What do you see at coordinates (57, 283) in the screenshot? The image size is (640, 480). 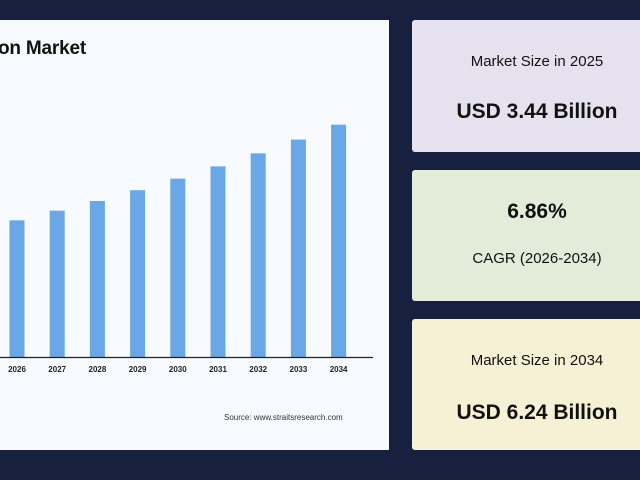 I see `bar-2027` at bounding box center [57, 283].